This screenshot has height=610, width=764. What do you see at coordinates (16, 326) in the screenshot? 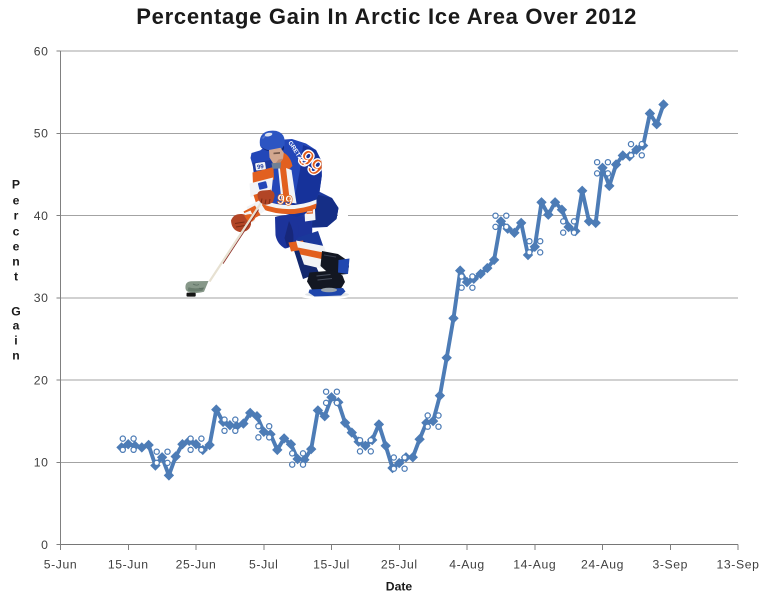
I see `svg-text: a` at bounding box center [16, 326].